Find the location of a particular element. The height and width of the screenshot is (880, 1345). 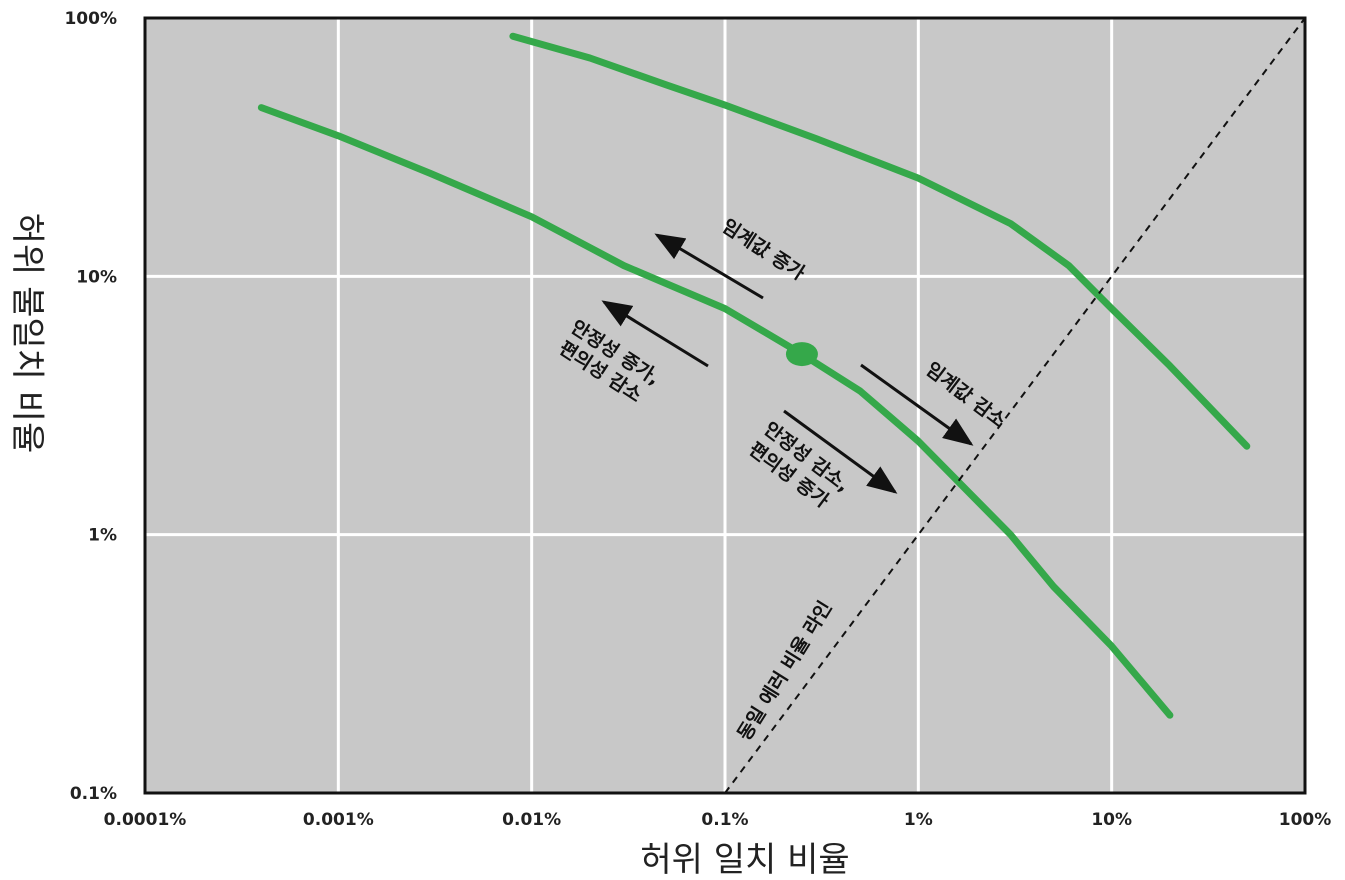

security-decrease-arrow is located at coordinates (840, 451).